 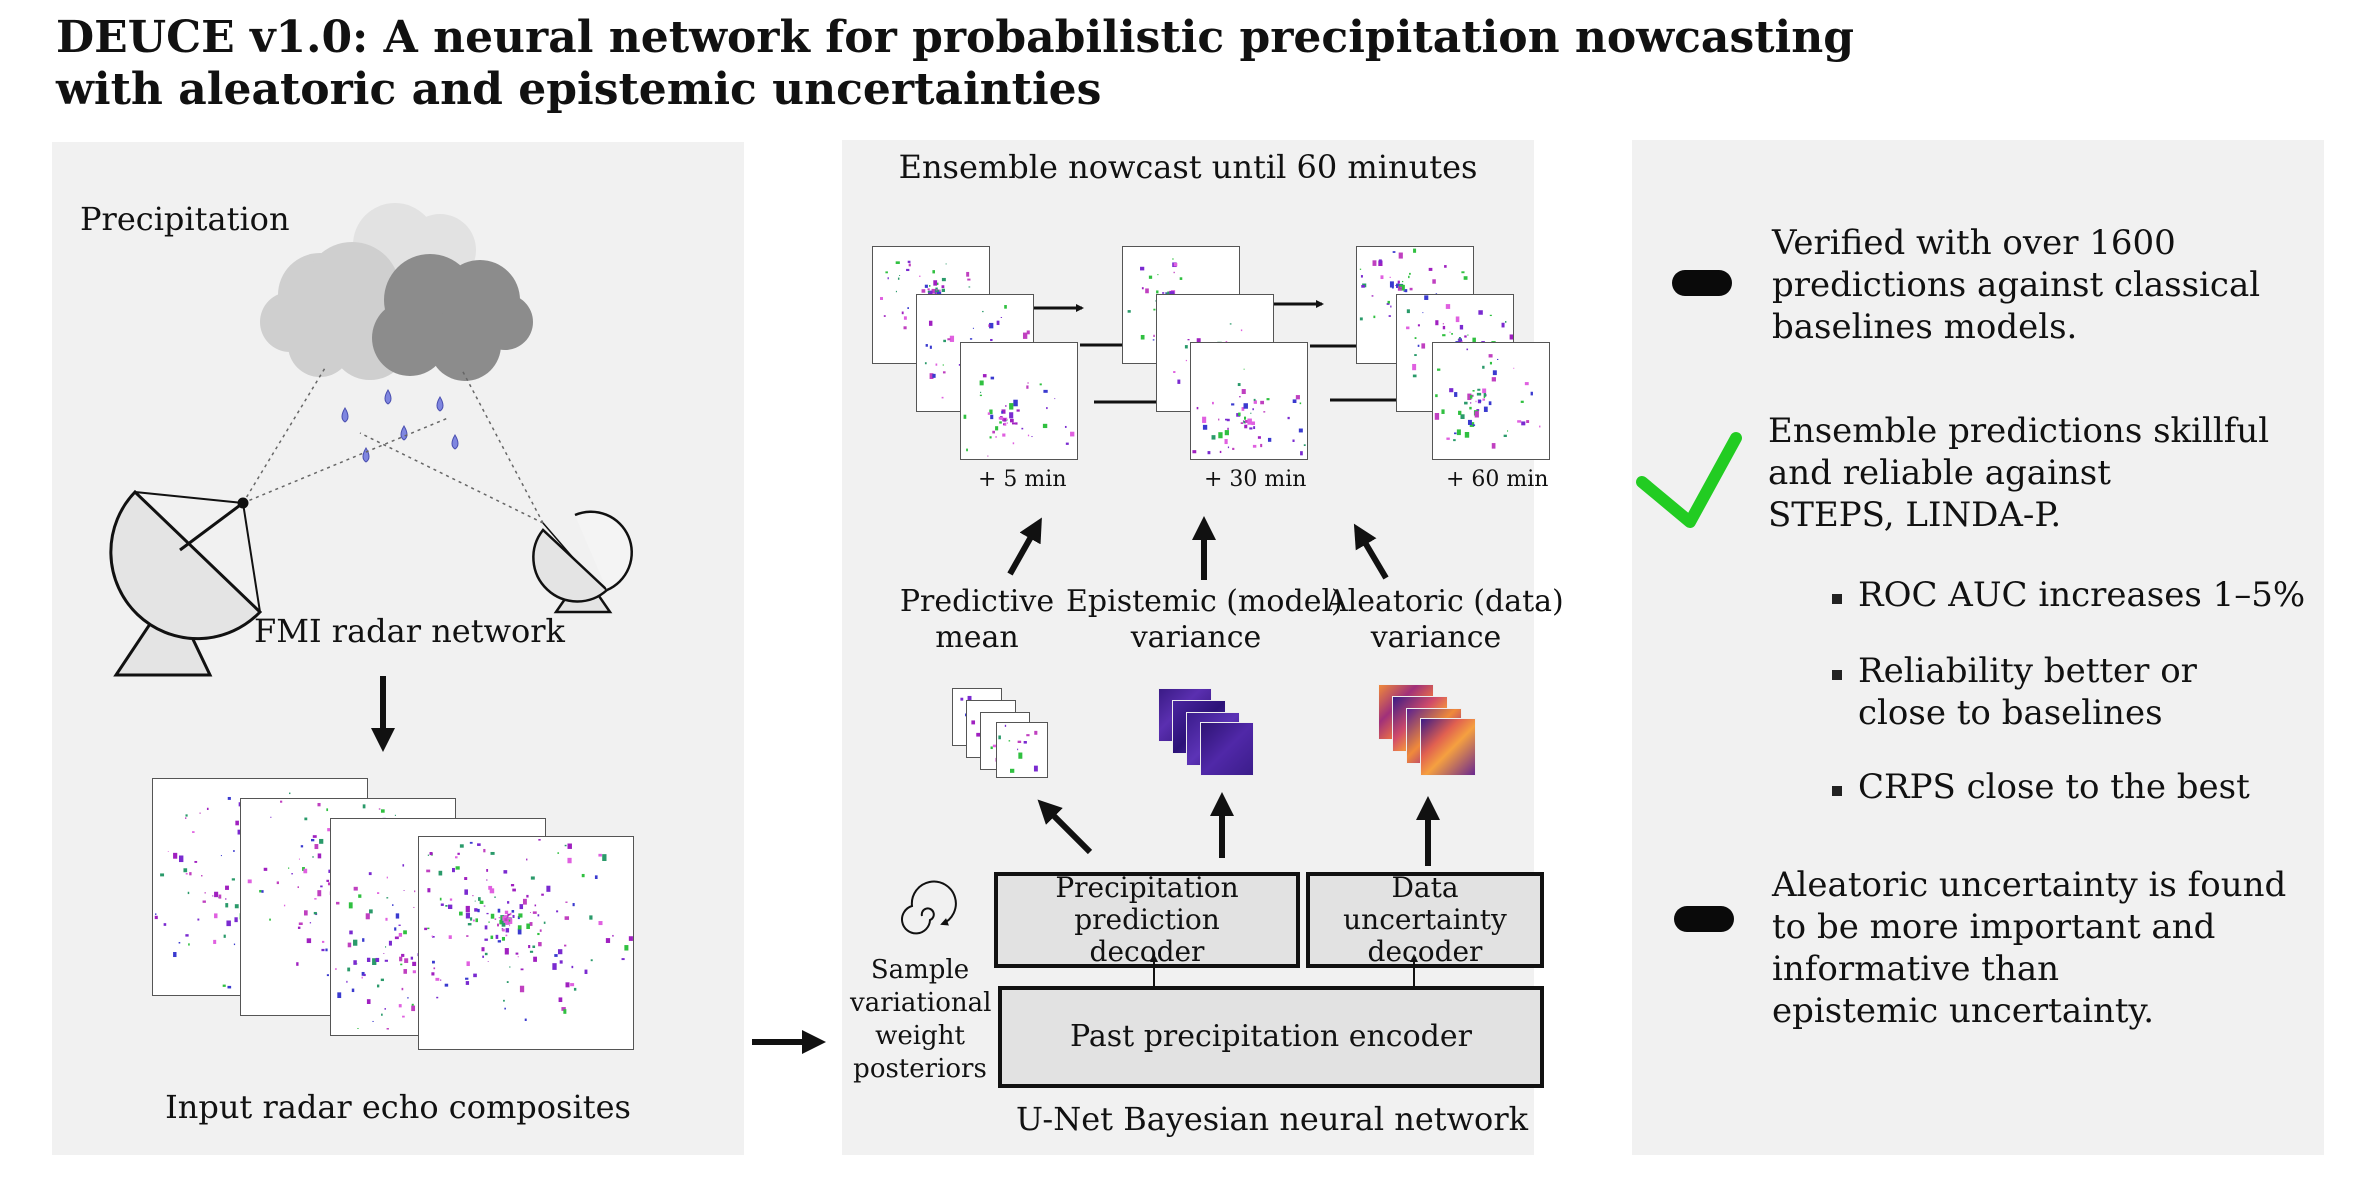 What do you see at coordinates (1702, 283) in the screenshot?
I see `dash-bullet-1-icon` at bounding box center [1702, 283].